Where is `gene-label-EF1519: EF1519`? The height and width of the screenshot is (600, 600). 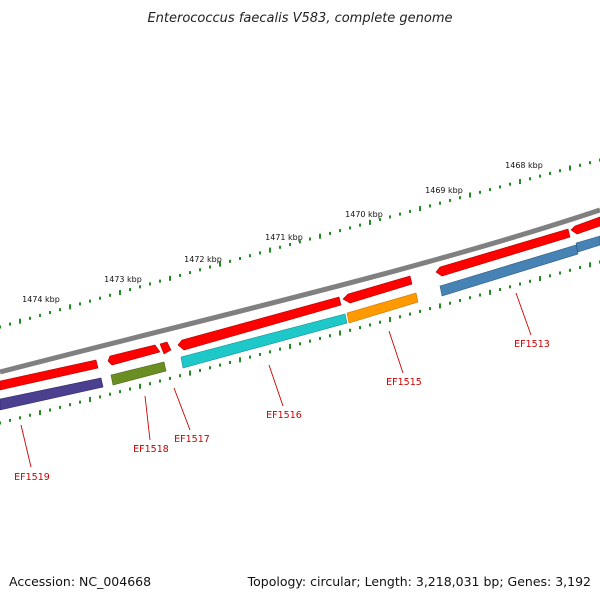 gene-label-EF1519: EF1519 is located at coordinates (32, 477).